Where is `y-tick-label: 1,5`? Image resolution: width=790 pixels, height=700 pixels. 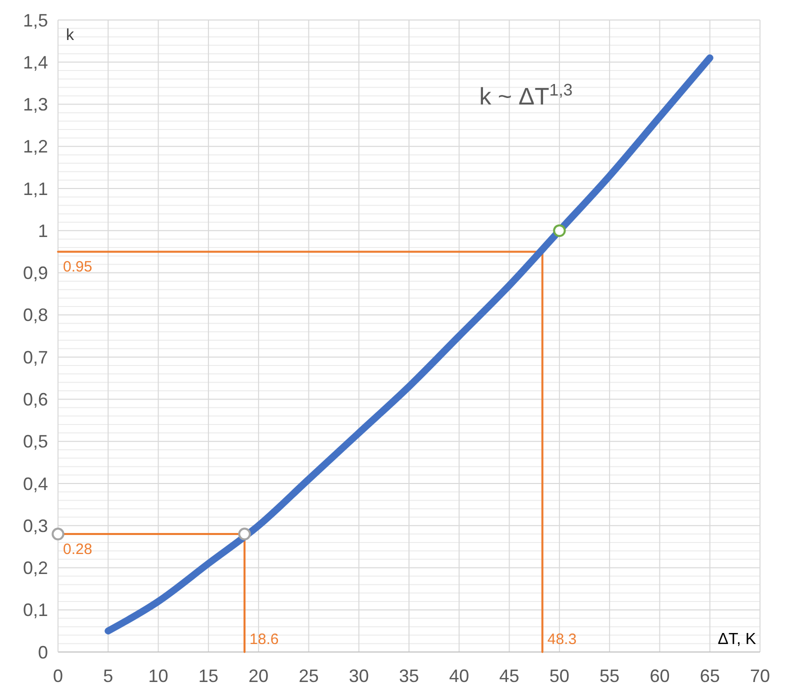
y-tick-label: 1,5 is located at coordinates (35, 20).